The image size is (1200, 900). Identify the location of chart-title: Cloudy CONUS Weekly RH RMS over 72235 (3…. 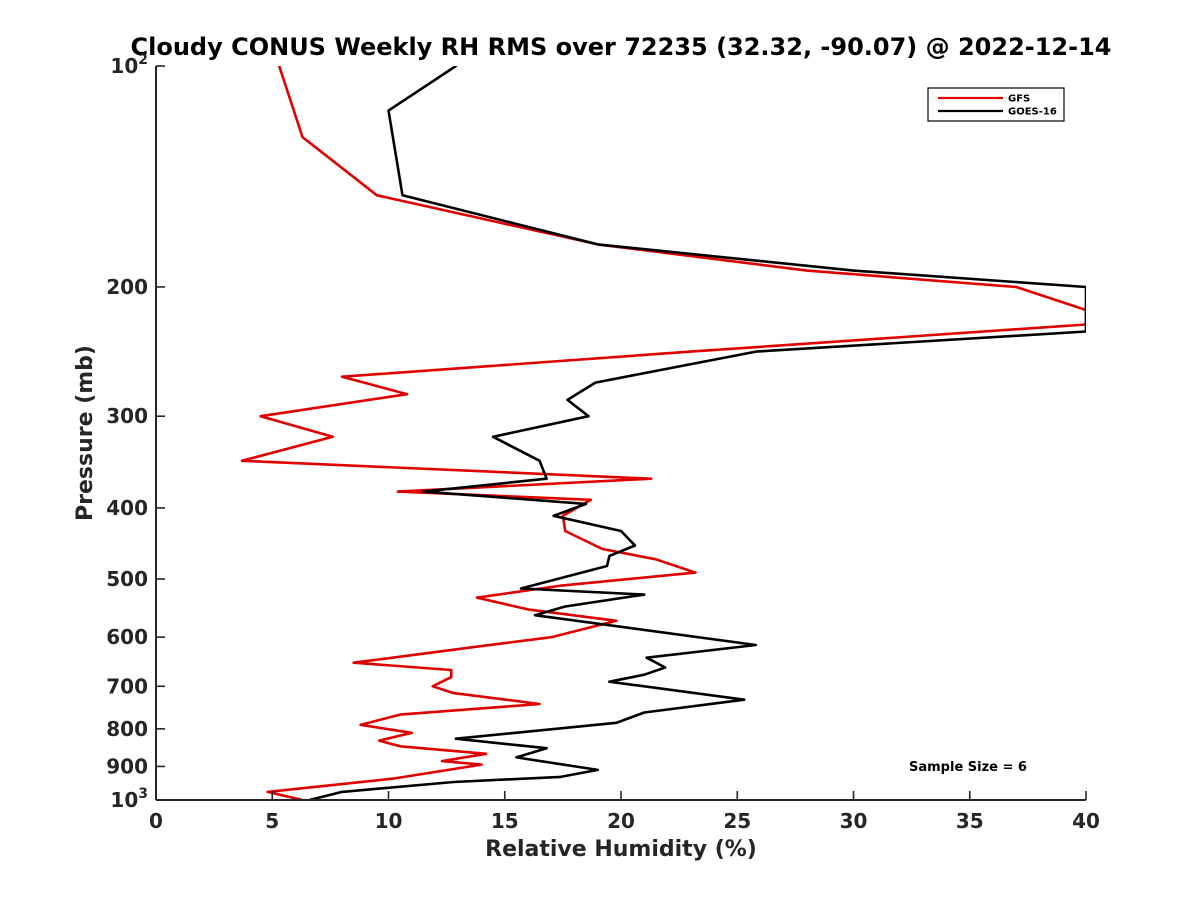
(621, 47).